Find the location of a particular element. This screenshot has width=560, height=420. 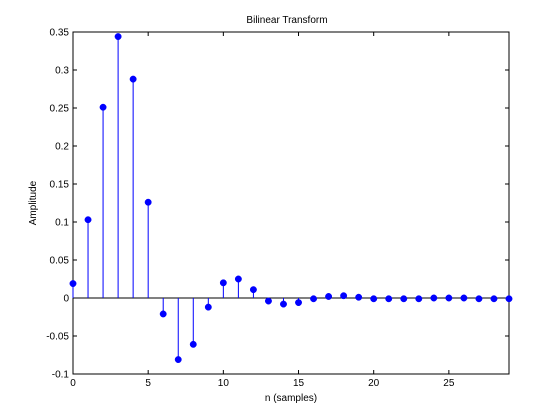

y-tick-label: -0.05 is located at coordinates (57, 337).